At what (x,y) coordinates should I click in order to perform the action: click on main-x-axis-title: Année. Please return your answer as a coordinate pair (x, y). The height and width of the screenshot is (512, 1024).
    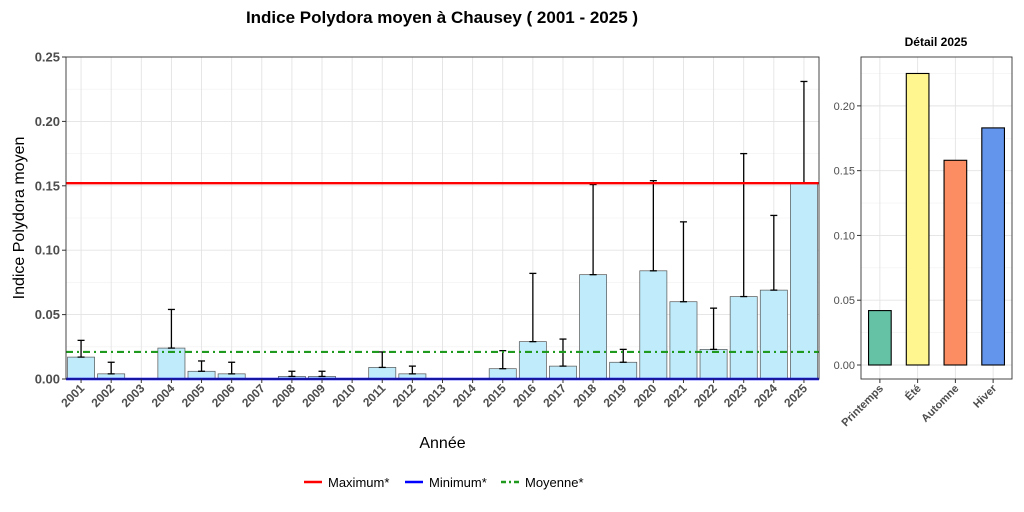
    Looking at the image, I should click on (442, 443).